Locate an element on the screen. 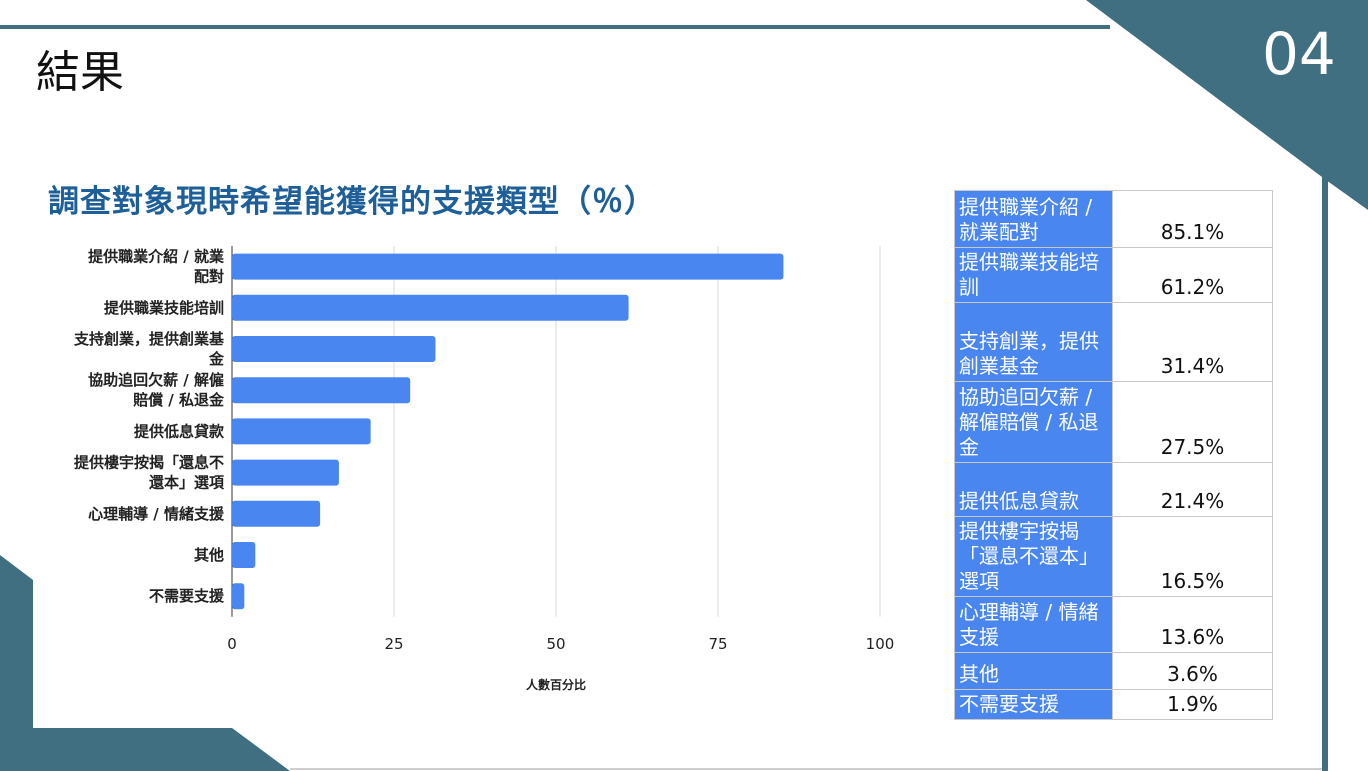 The height and width of the screenshot is (771, 1368). table-name-line: 訓 is located at coordinates (969, 287).